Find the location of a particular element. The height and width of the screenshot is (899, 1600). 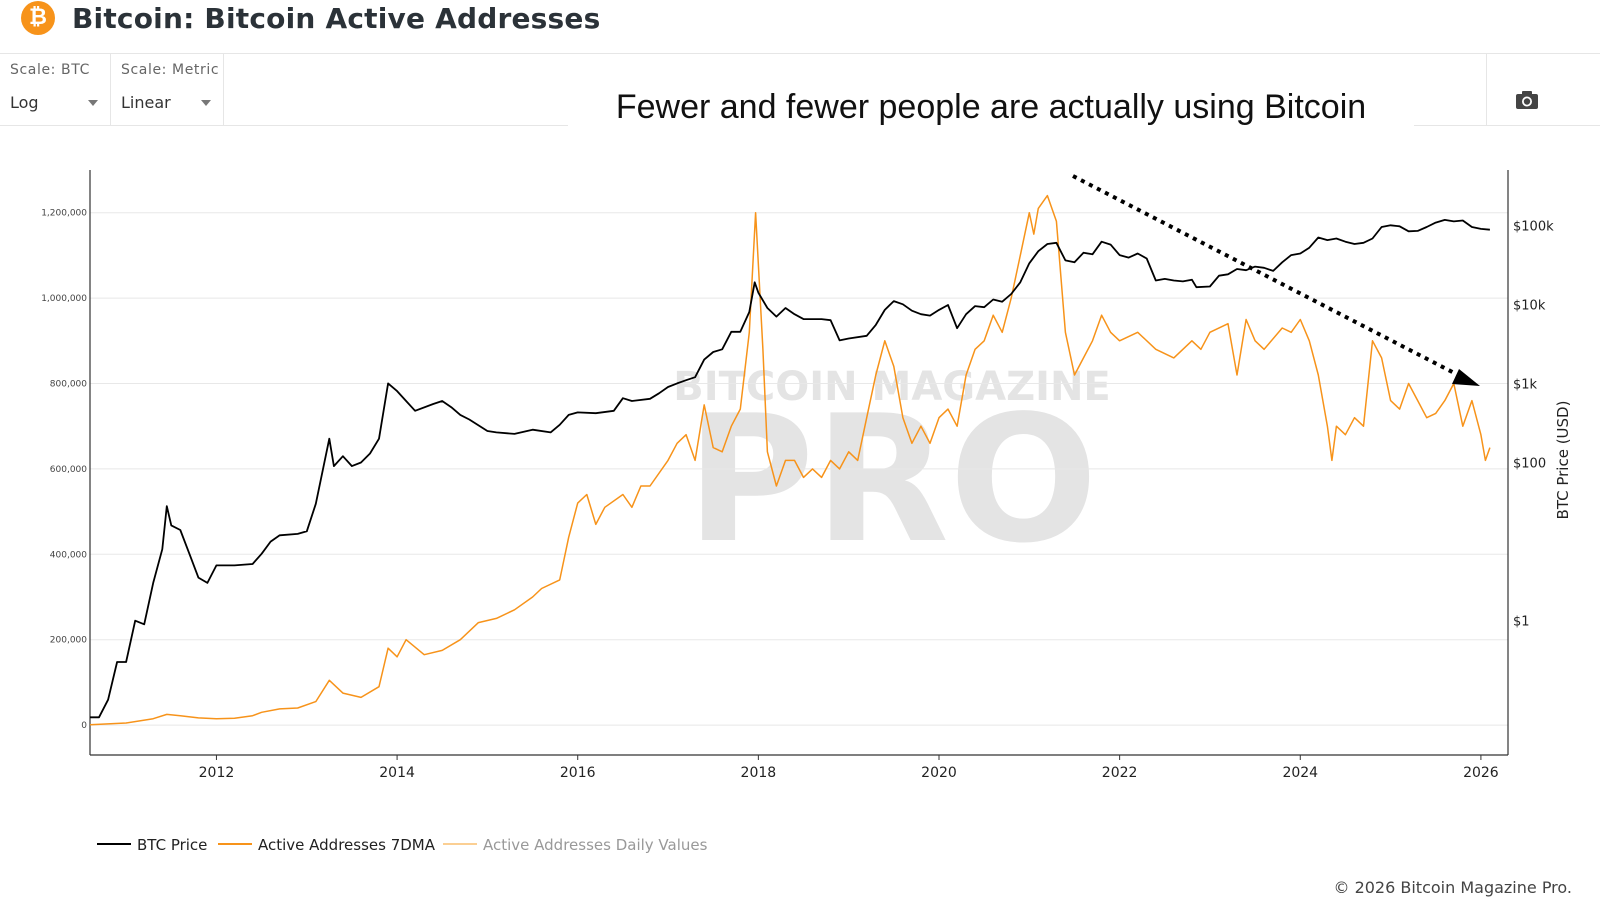

y-left-tick-label: 1,200,000 is located at coordinates (64, 214).